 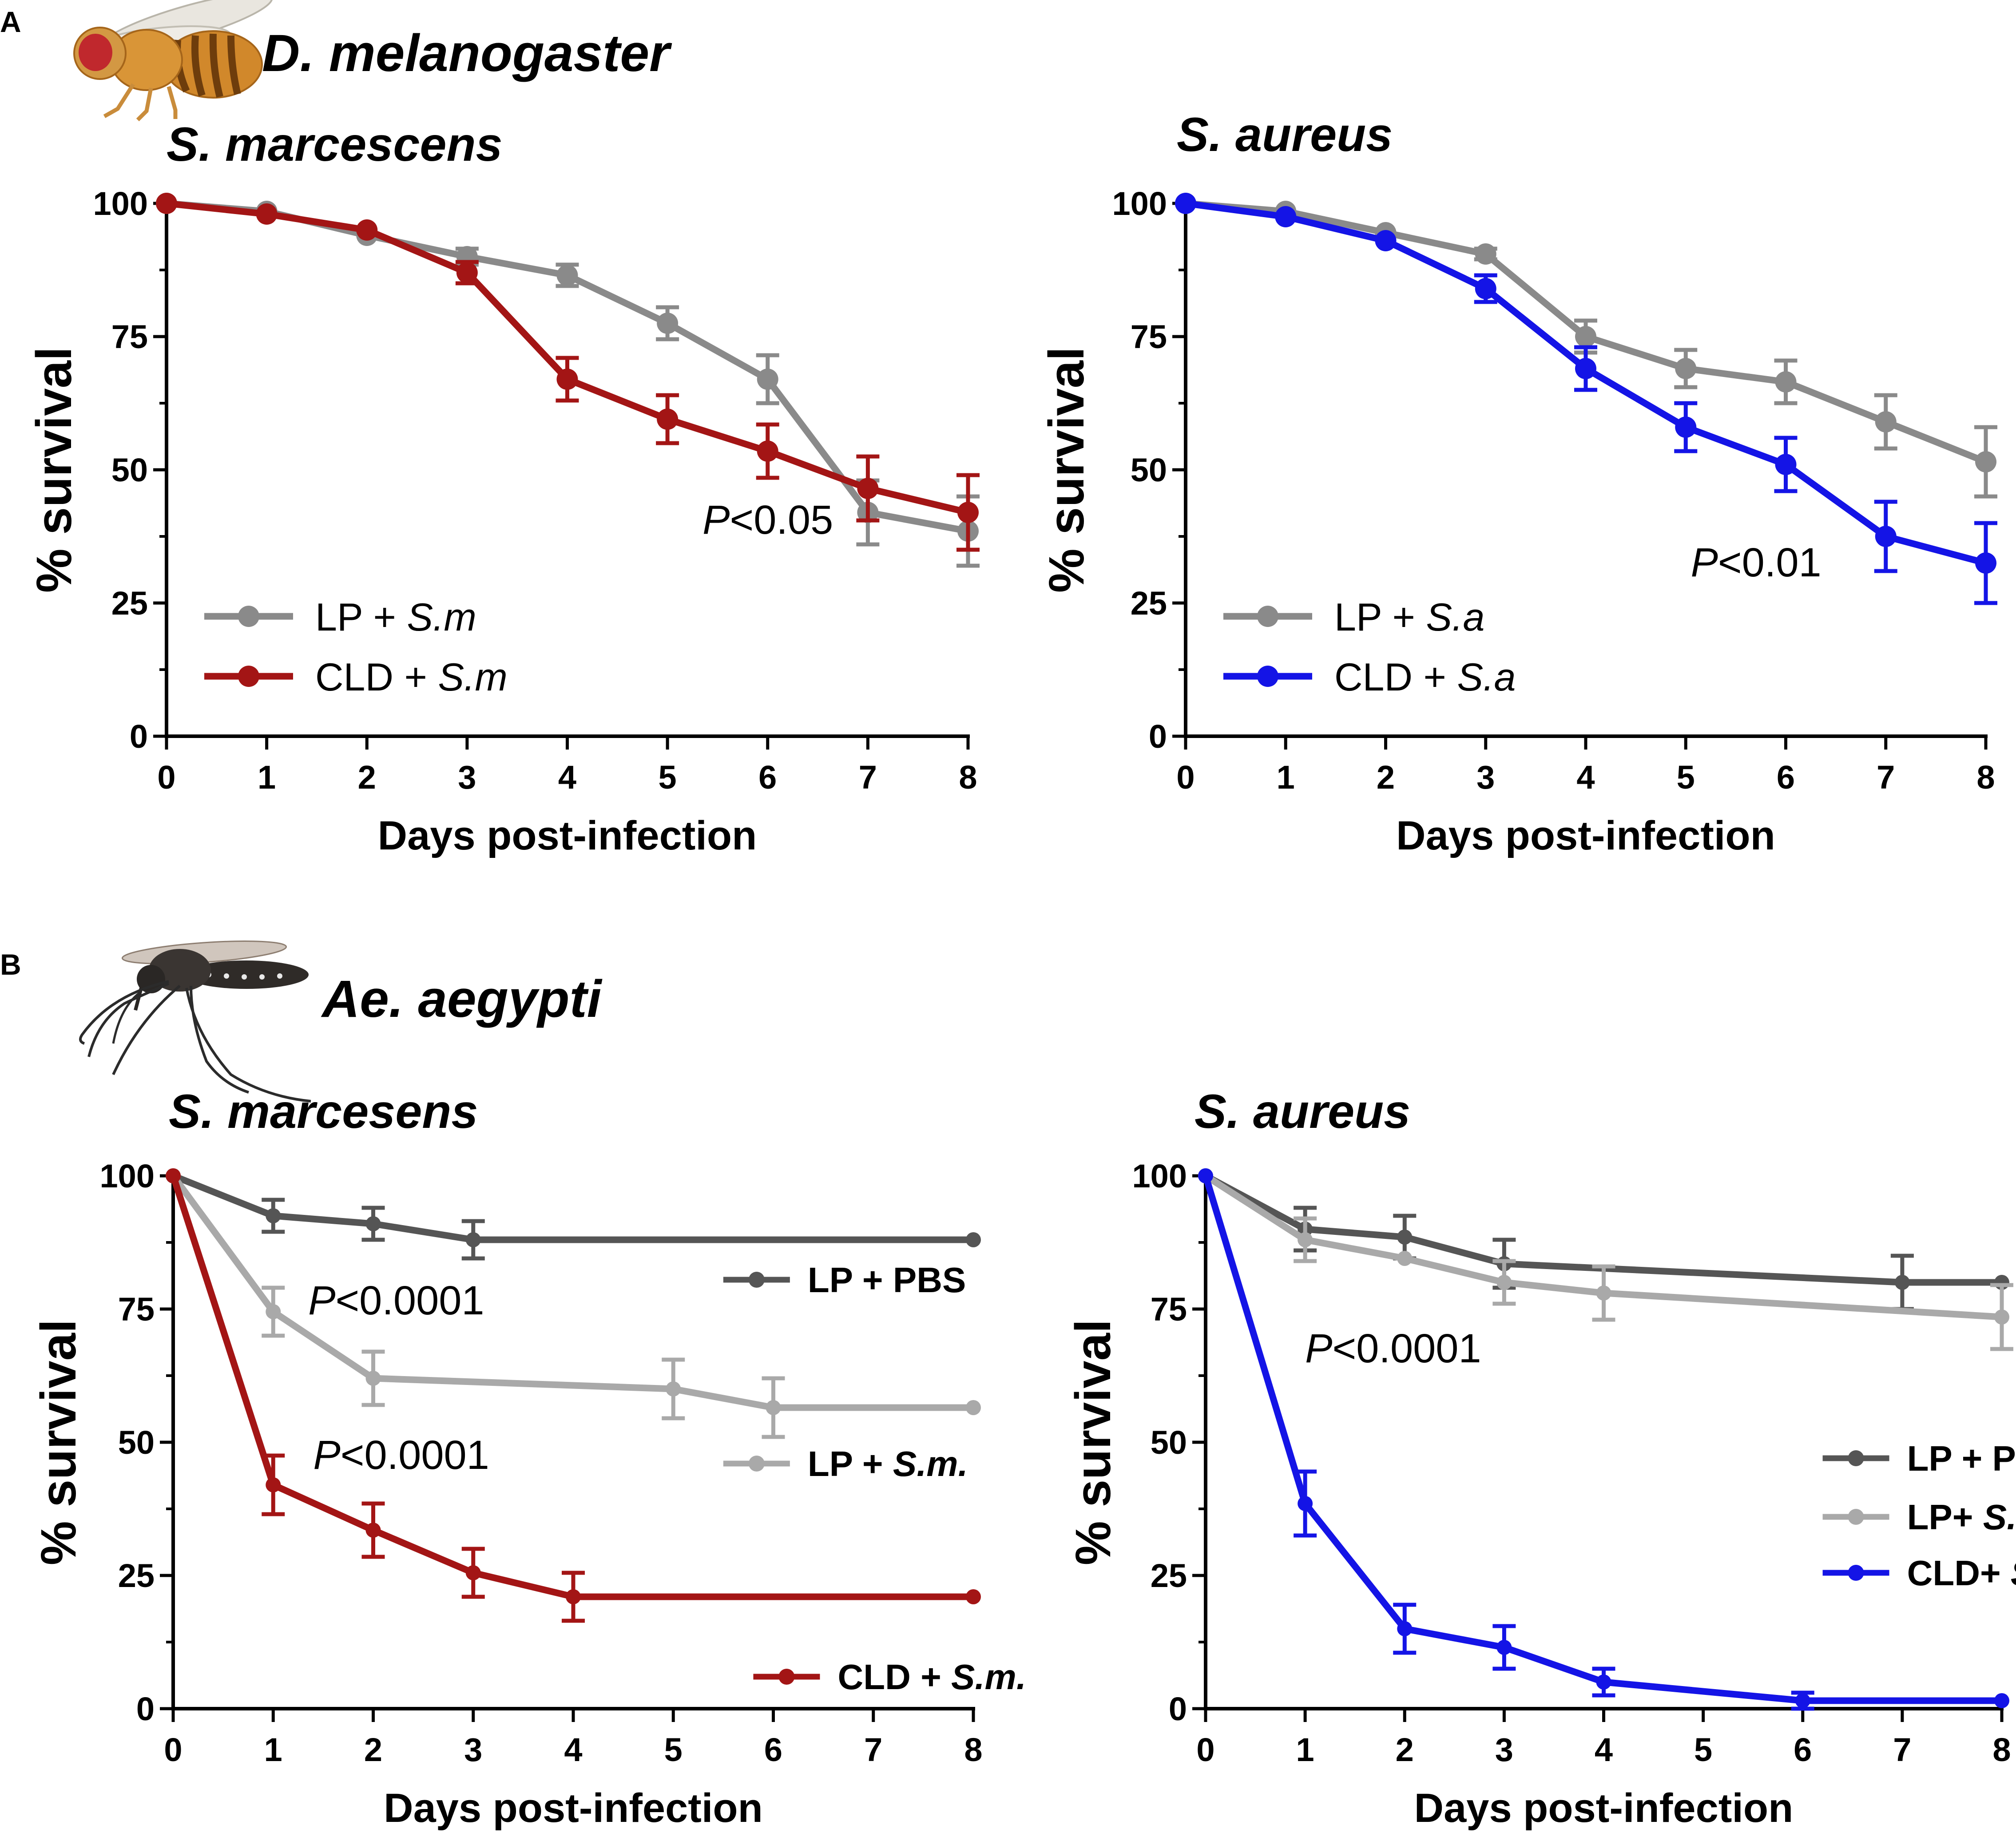 I want to click on x-tick-label: 1, so click(x=267, y=777).